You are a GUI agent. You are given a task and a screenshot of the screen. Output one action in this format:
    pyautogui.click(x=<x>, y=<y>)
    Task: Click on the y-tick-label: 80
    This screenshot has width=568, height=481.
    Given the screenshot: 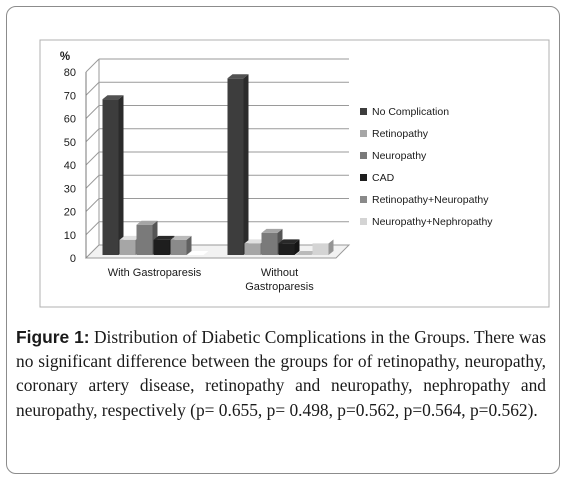 What is the action you would take?
    pyautogui.click(x=70, y=73)
    